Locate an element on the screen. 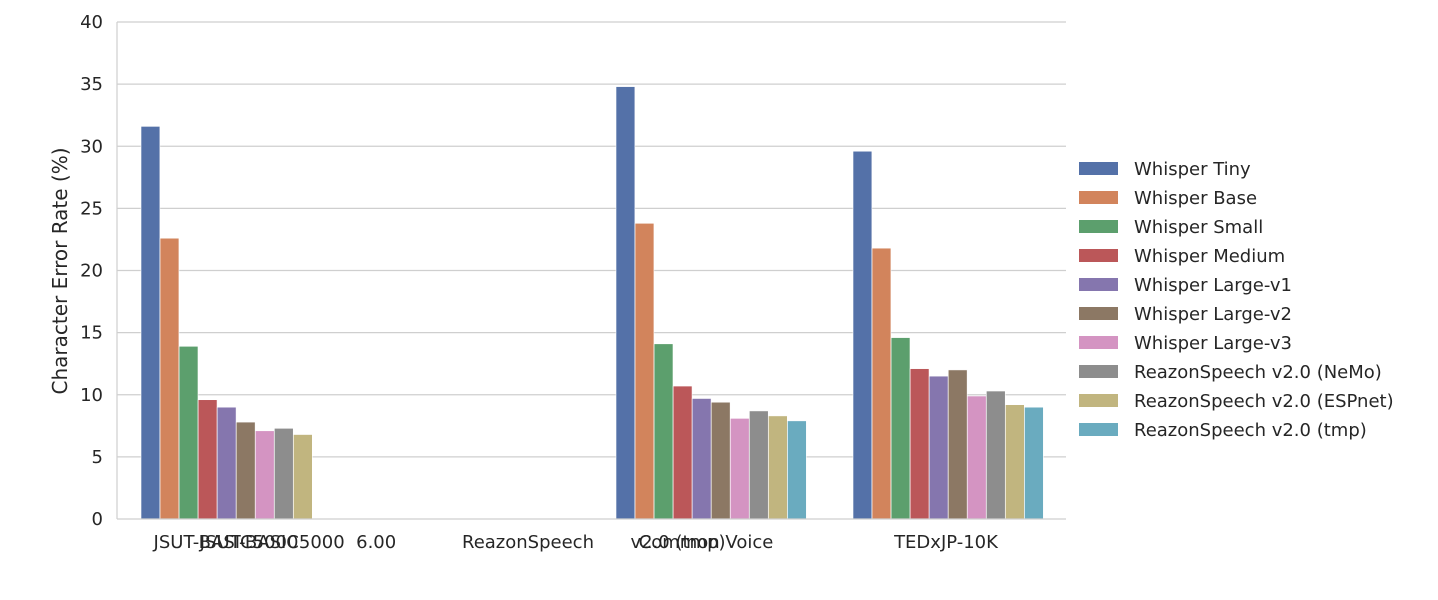 This screenshot has height=600, width=1438. x-tick-label: JSUT-BASIC5000 6.00 is located at coordinates (297, 542).